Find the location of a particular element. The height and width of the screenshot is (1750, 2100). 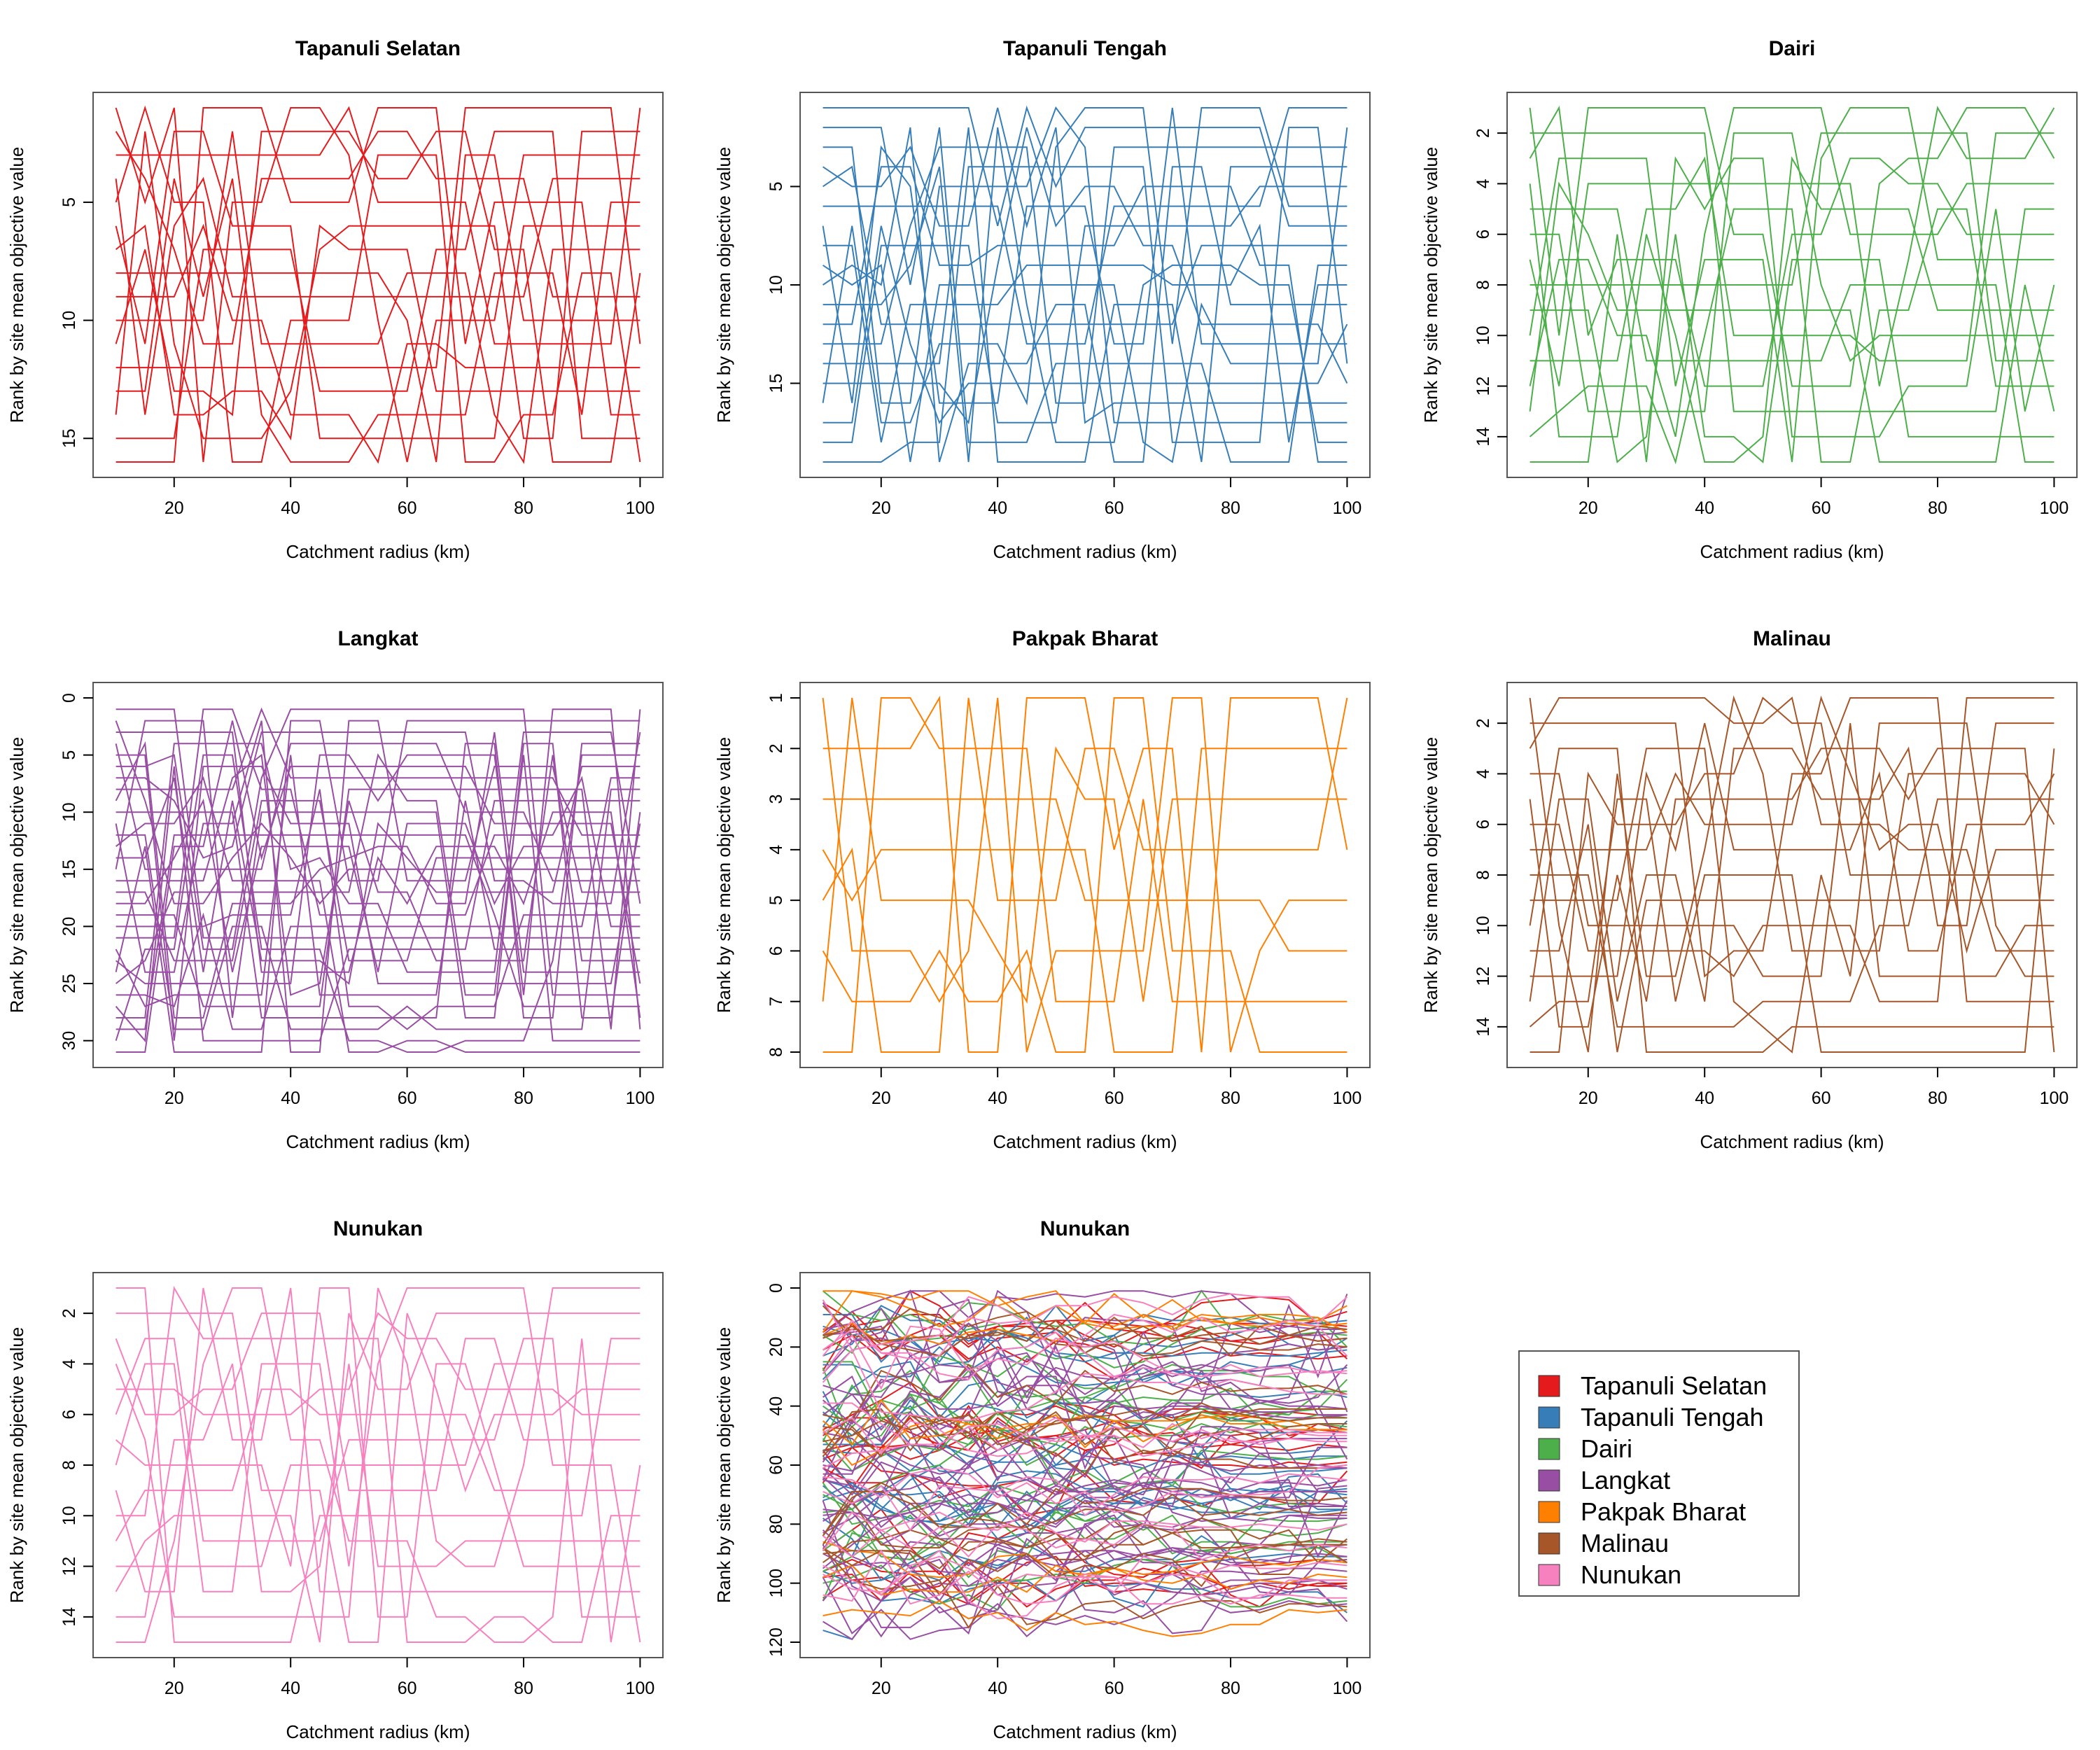

plot-frame is located at coordinates (378, 875).